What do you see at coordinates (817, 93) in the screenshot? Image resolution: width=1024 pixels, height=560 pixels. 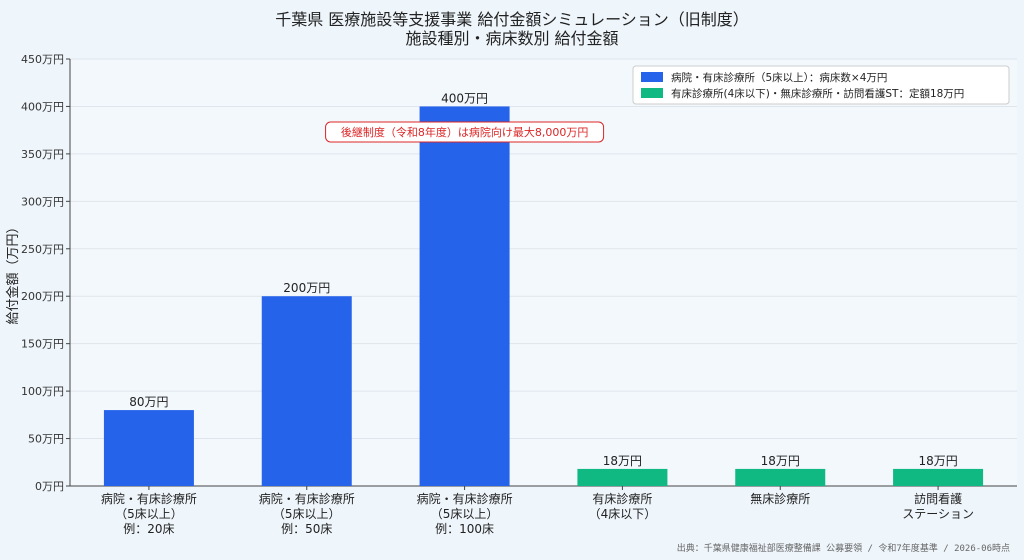 I see `legend-label: 有床診療所(4床以下)・無床診療所・訪問看護ST：定額18万円` at bounding box center [817, 93].